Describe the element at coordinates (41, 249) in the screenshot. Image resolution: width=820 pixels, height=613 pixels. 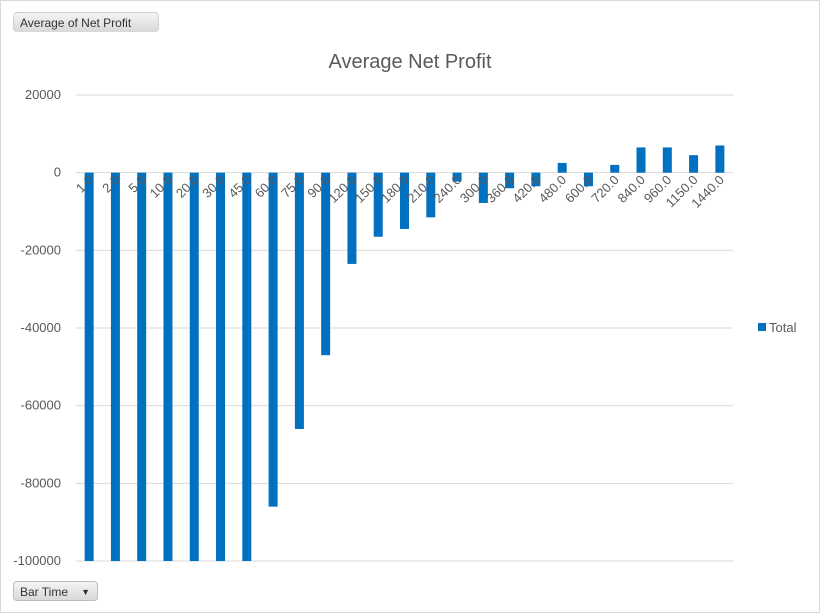
I see `y-tick-label: -20000` at that location.